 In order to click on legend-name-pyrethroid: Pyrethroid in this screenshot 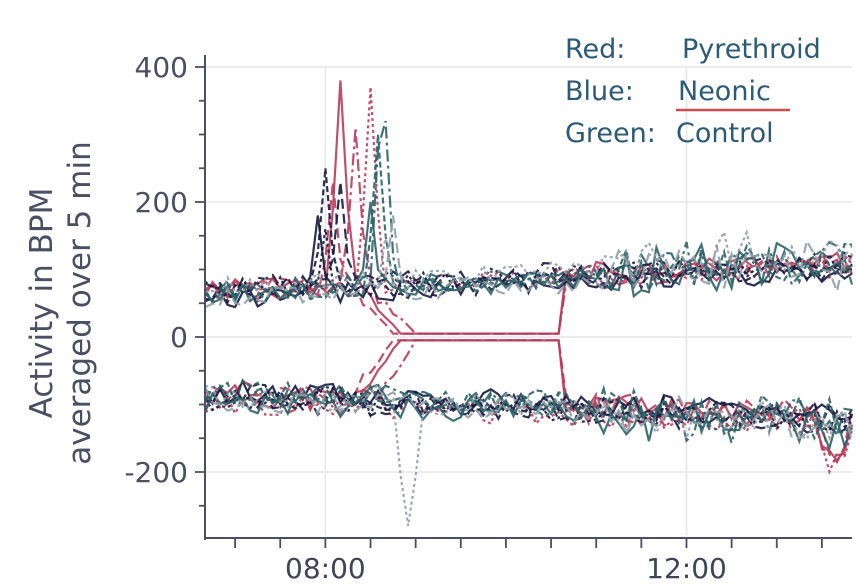, I will do `click(751, 49)`.